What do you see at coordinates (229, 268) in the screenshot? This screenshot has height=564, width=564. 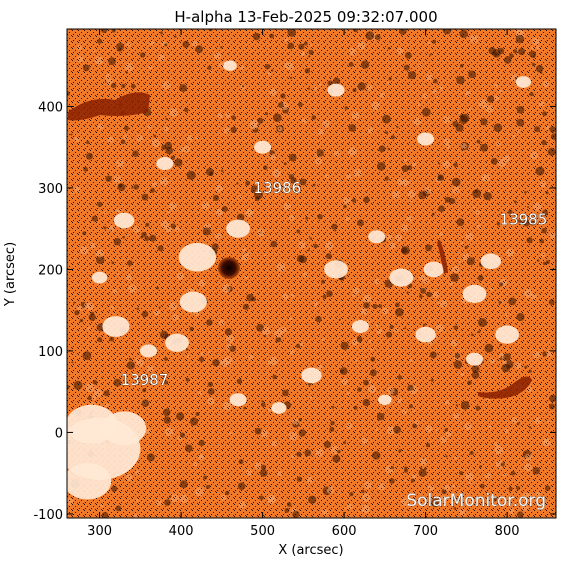 I see `sunspot` at bounding box center [229, 268].